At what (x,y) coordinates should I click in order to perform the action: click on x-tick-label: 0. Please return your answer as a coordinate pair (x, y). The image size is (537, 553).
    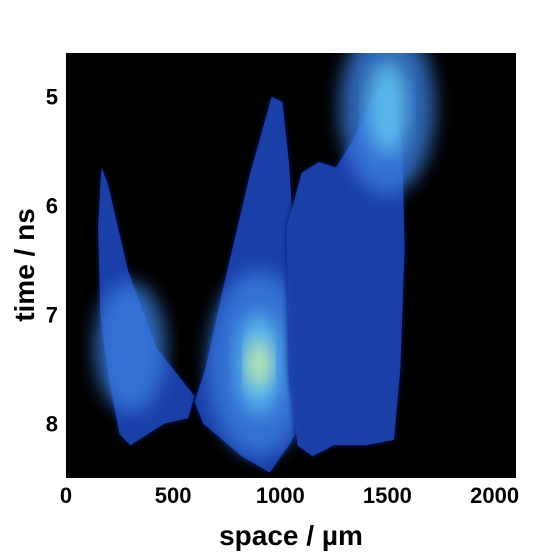
    Looking at the image, I should click on (66, 495).